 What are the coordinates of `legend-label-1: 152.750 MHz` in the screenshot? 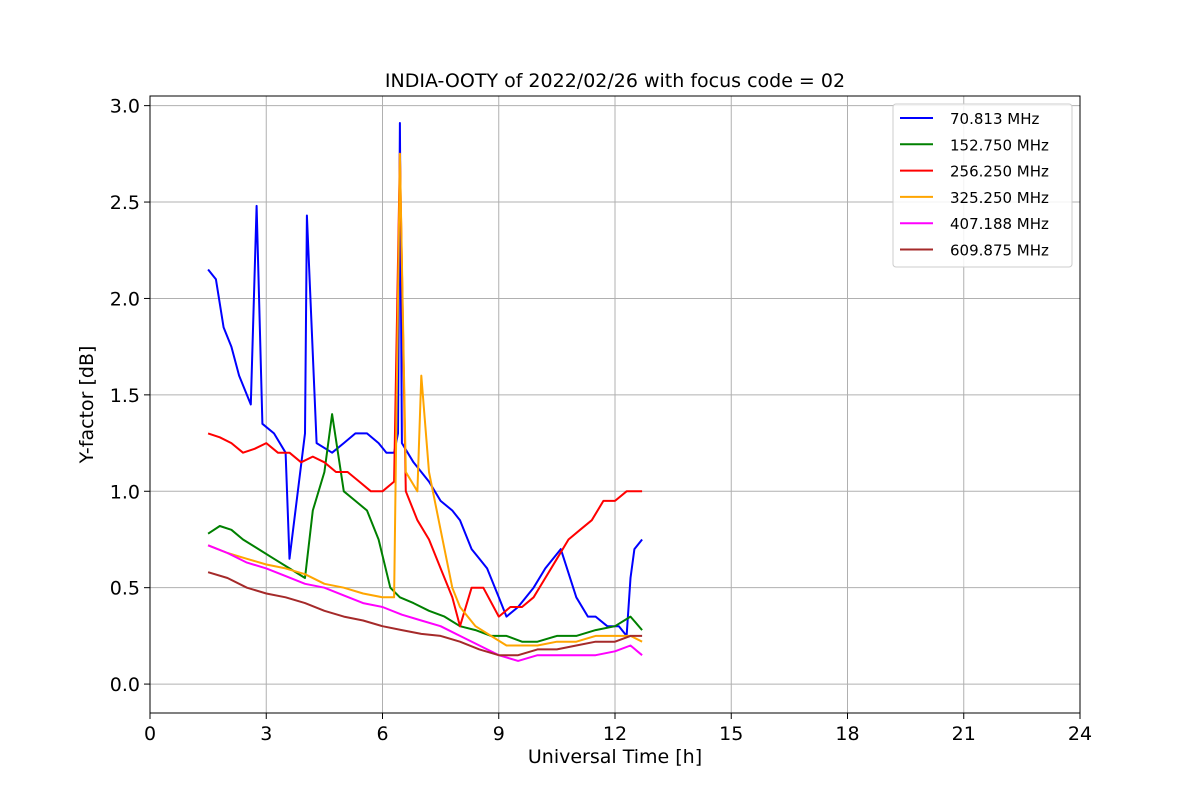 It's located at (999, 145).